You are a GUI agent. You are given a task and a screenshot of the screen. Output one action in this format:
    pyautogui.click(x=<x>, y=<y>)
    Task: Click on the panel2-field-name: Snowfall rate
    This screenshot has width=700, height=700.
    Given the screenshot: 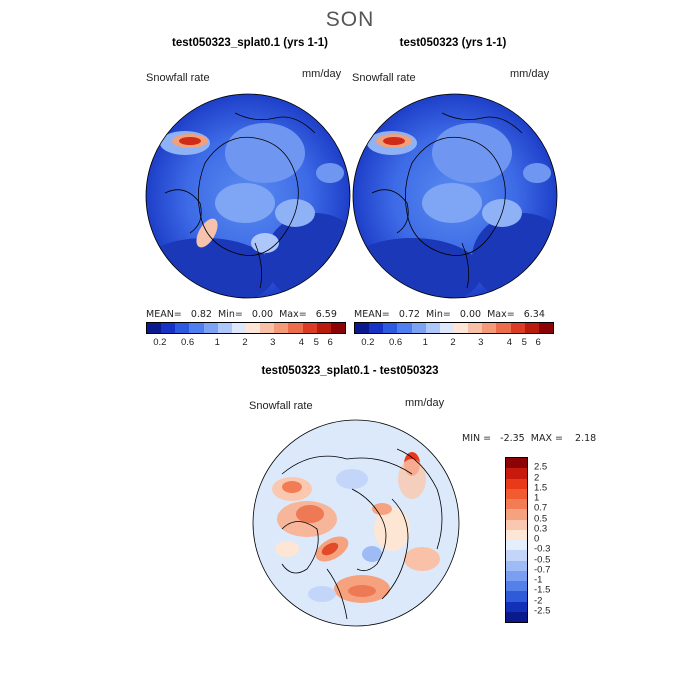 What is the action you would take?
    pyautogui.click(x=384, y=78)
    